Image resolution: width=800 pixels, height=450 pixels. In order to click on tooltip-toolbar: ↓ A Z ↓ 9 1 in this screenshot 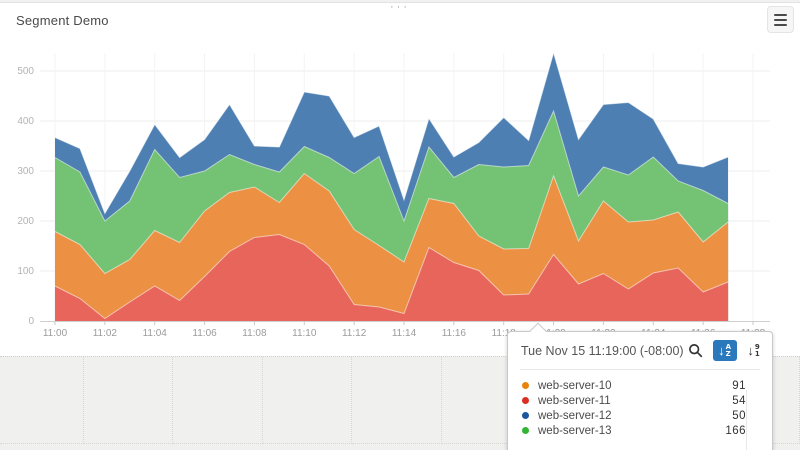, I will do `click(725, 350)`.